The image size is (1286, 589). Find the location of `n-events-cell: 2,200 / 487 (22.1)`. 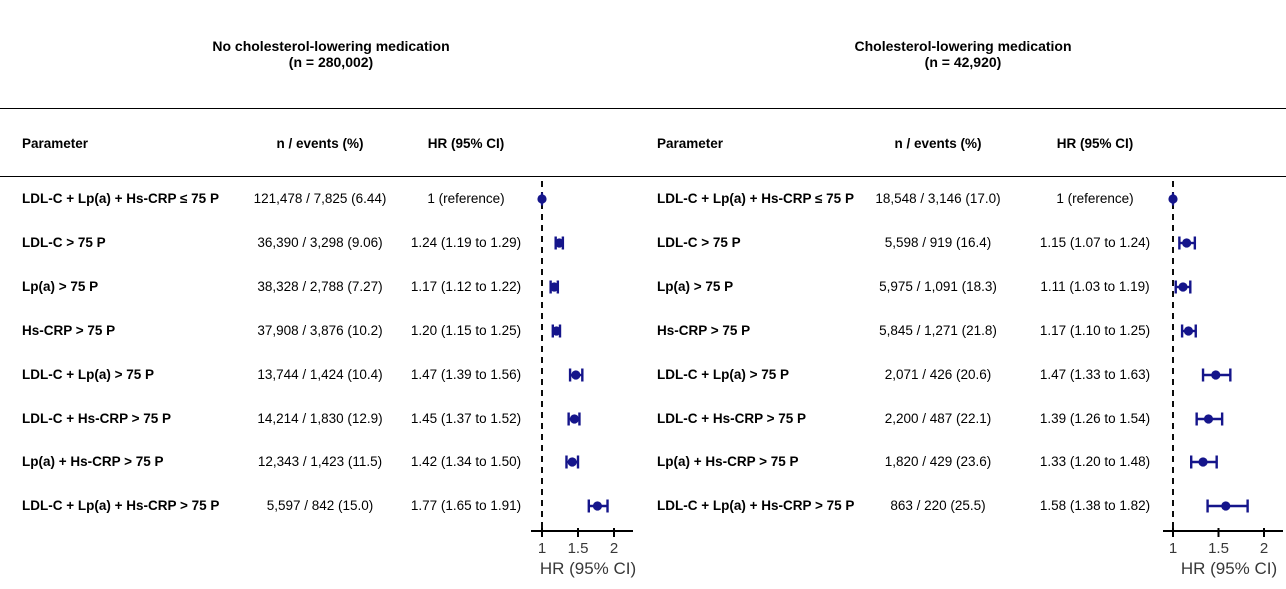

n-events-cell: 2,200 / 487 (22.1) is located at coordinates (938, 418).